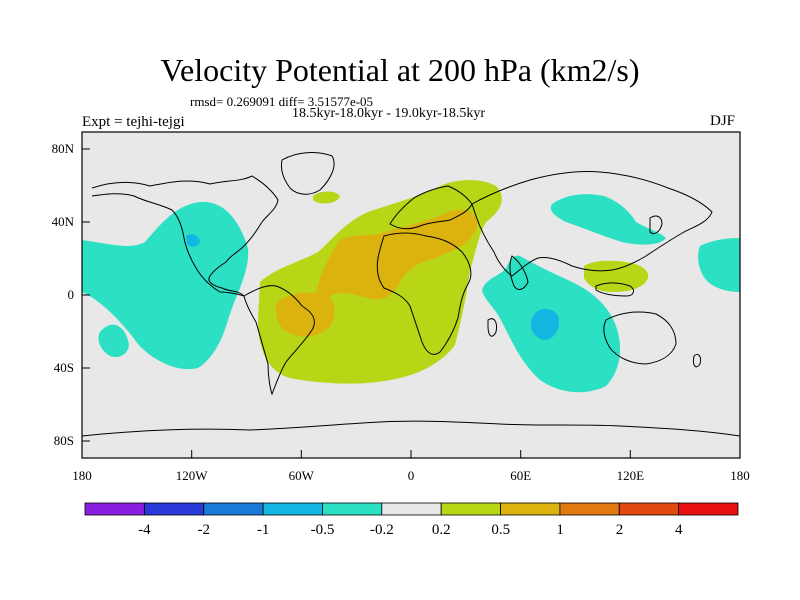 The image size is (800, 600). What do you see at coordinates (723, 121) in the screenshot?
I see `season-label: DJF` at bounding box center [723, 121].